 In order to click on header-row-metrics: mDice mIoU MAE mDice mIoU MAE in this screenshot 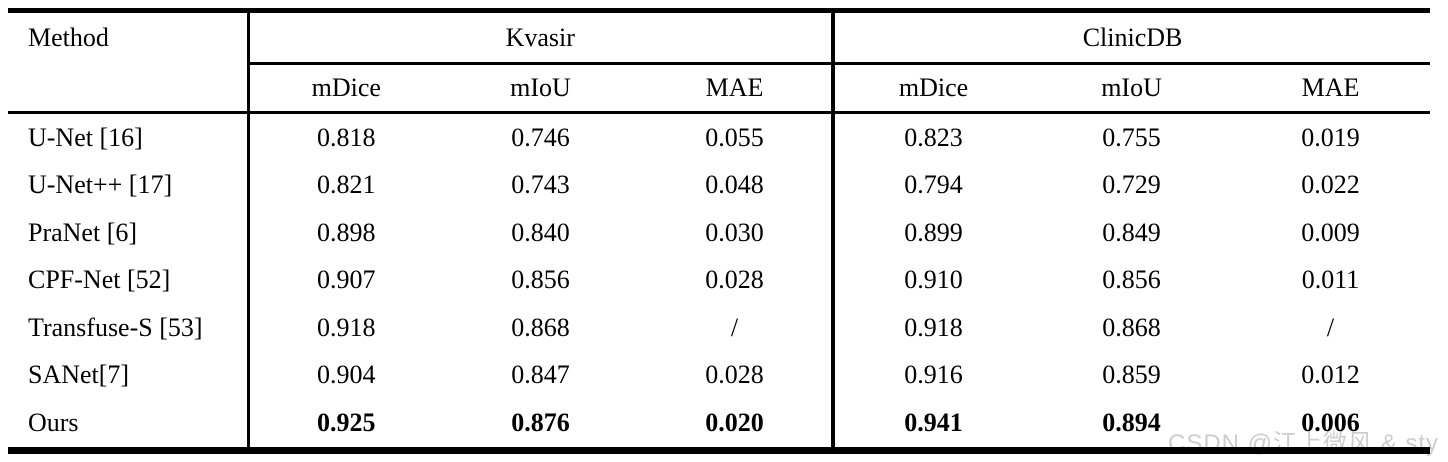, I will do `click(719, 88)`.